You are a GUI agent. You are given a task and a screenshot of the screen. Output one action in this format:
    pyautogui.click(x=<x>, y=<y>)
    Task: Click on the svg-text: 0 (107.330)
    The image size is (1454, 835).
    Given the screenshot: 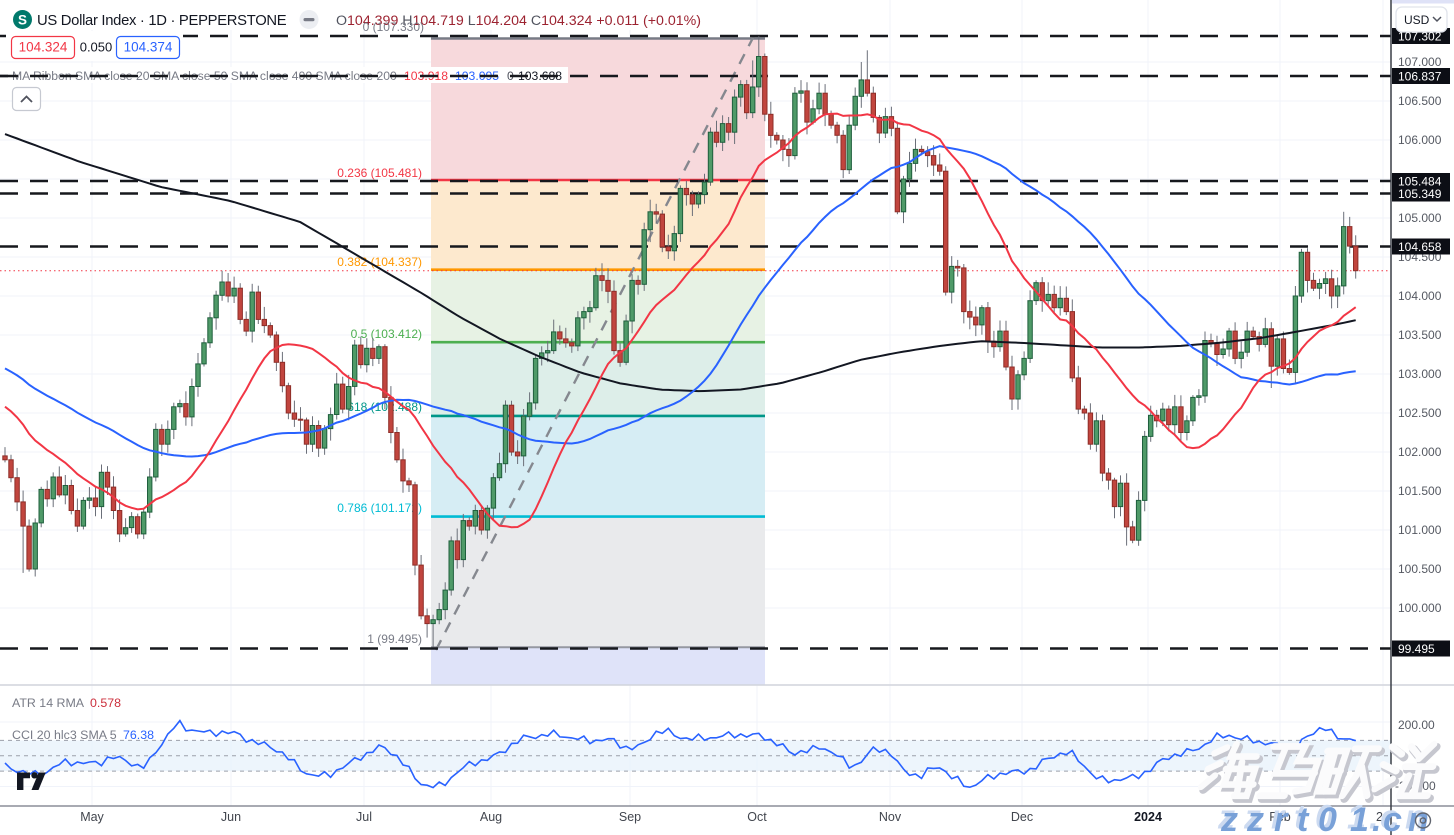 What is the action you would take?
    pyautogui.click(x=393, y=27)
    